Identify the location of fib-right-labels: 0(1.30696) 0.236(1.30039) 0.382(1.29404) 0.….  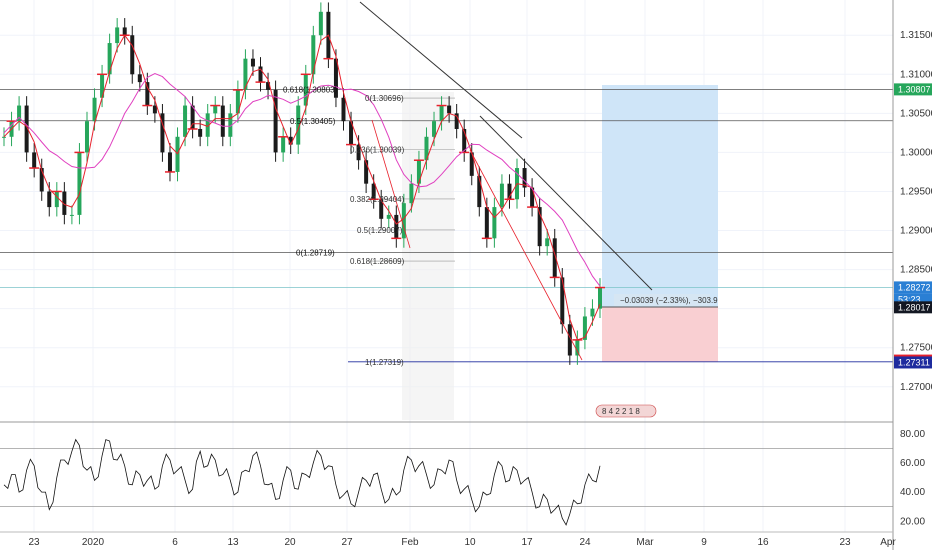
(377, 230).